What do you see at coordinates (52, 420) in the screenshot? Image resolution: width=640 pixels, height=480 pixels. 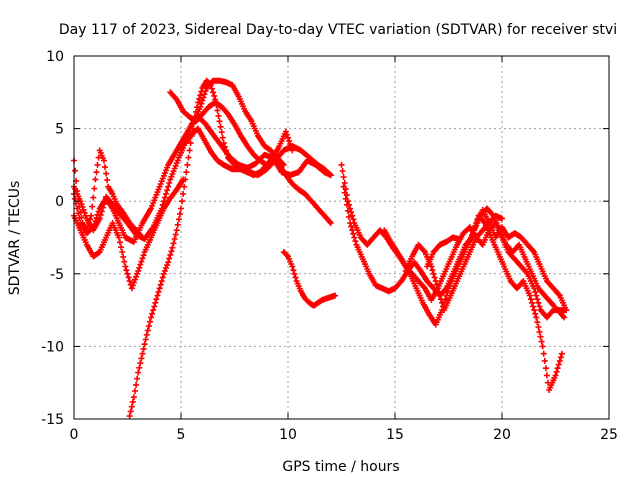 I see `y-tick-label: -15` at bounding box center [52, 420].